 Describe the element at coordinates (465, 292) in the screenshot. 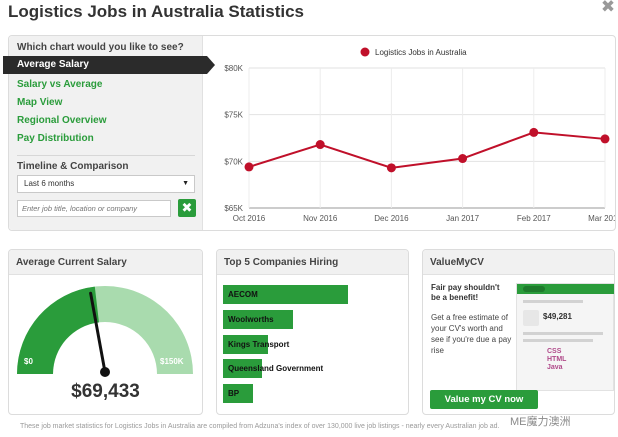

I see `cv-headline: Fair pay shouldn't be a benefit!` at that location.